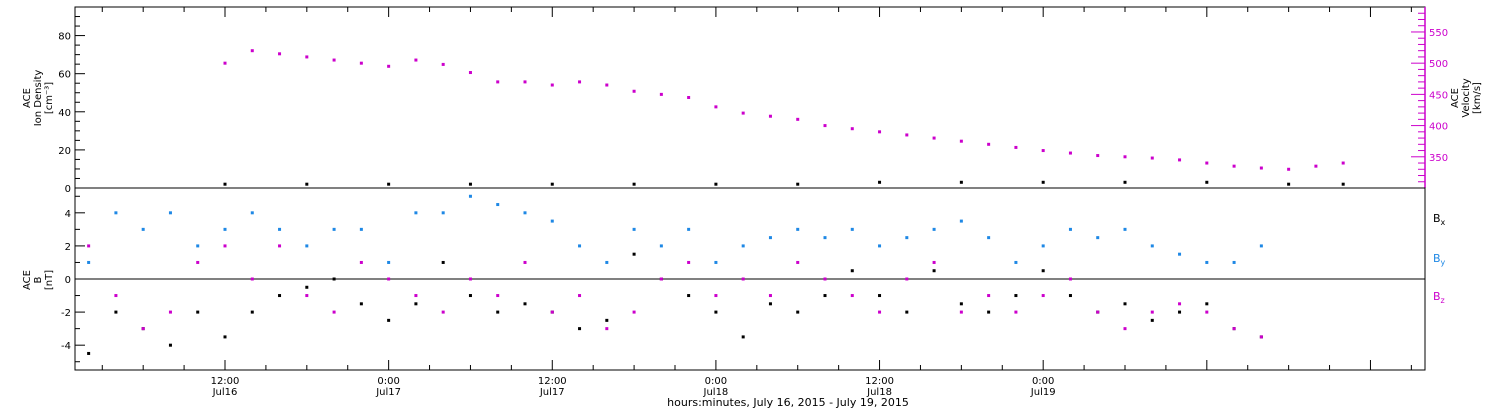 This screenshot has height=414, width=1500. Describe the element at coordinates (64, 37) in the screenshot. I see `y-tick-label: 80` at that location.